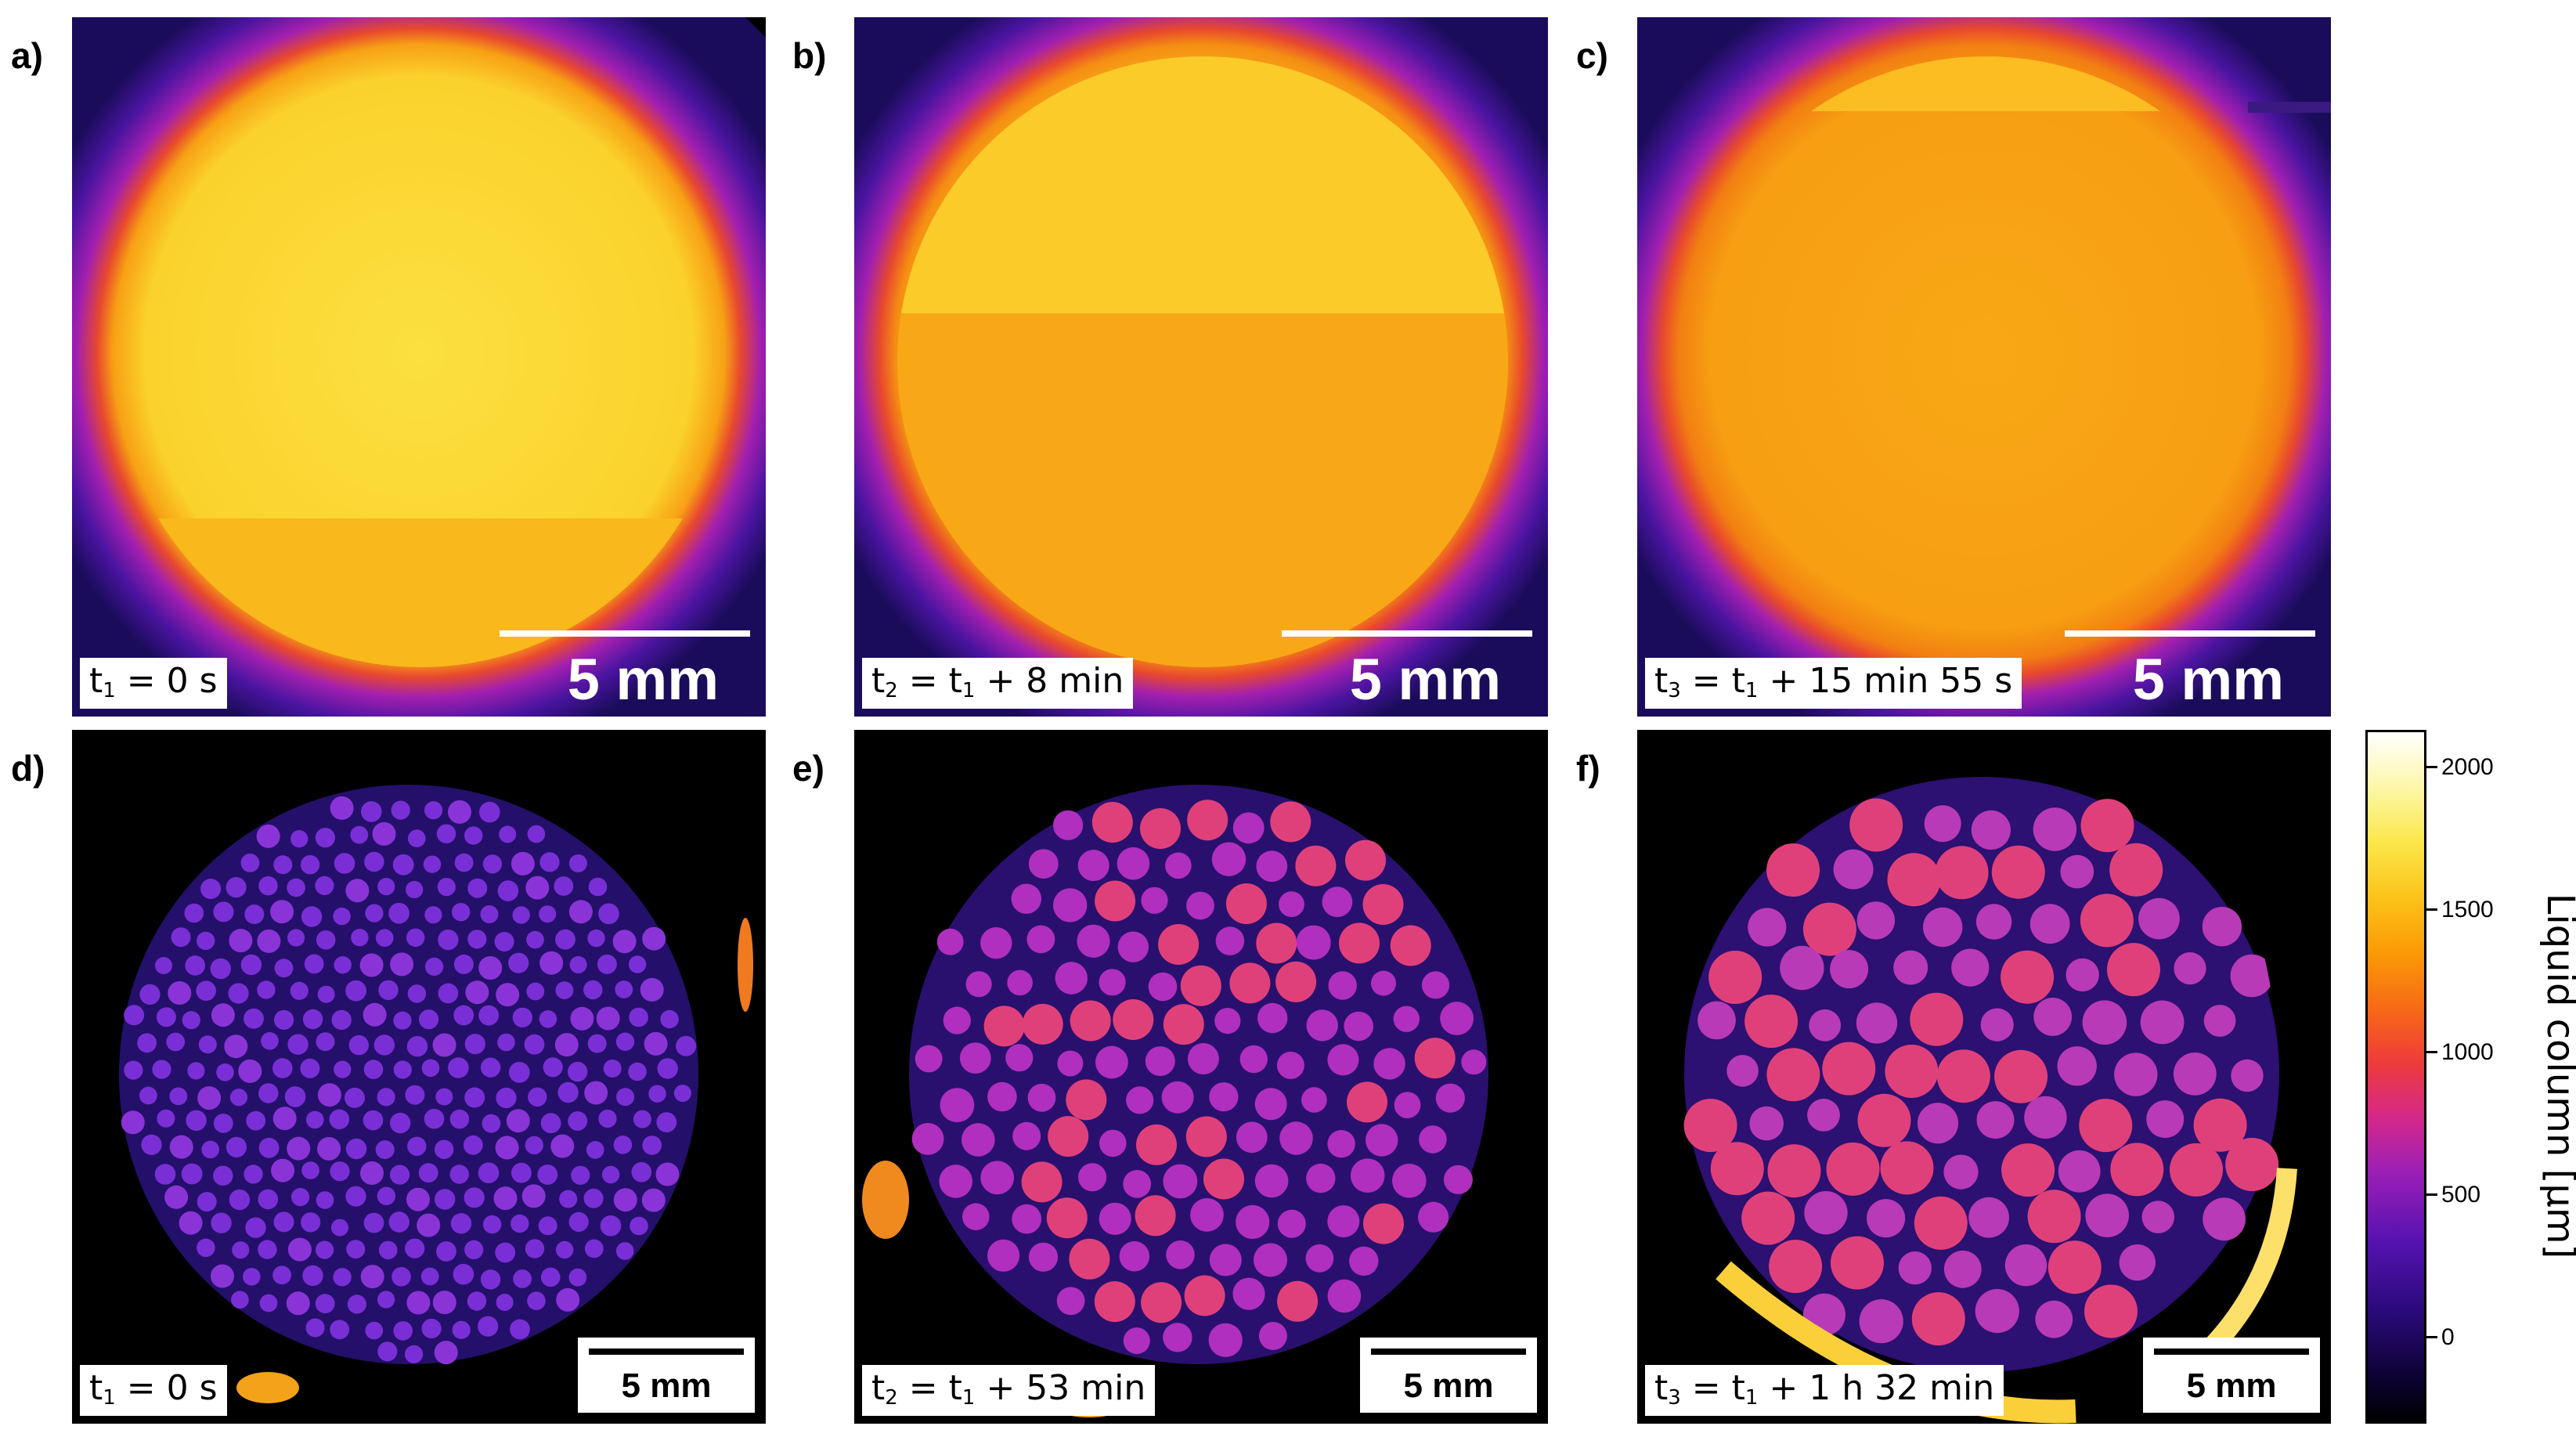 This screenshot has height=1437, width=2576. Describe the element at coordinates (1998, 1079) in the screenshot. I see `droplet-image` at that location.